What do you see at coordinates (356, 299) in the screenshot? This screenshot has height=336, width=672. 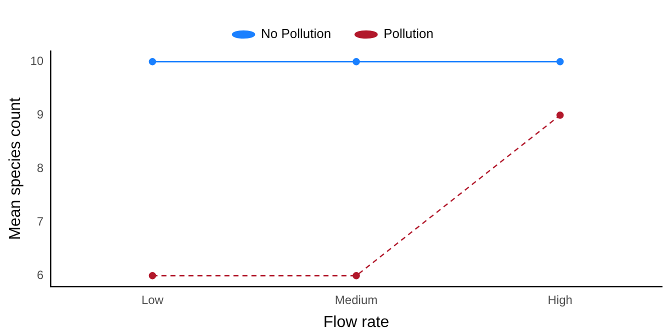 I see `x-tick-label: Medium` at bounding box center [356, 299].